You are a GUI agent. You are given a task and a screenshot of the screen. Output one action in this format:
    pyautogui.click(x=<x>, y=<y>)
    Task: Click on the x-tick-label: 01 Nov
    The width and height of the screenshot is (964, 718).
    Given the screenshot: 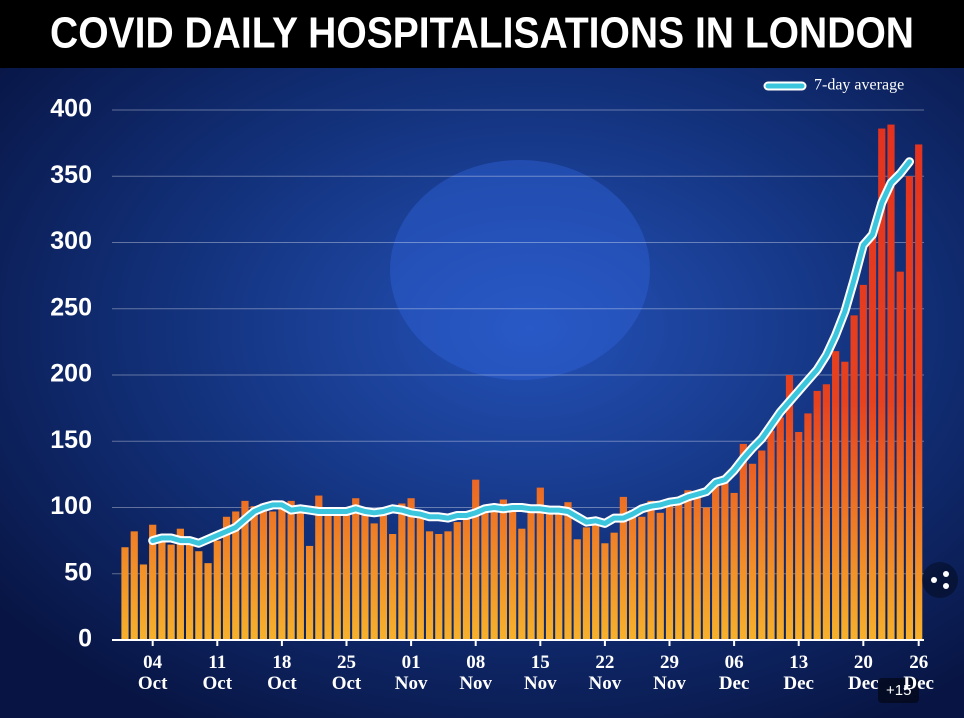 What is the action you would take?
    pyautogui.click(x=411, y=673)
    